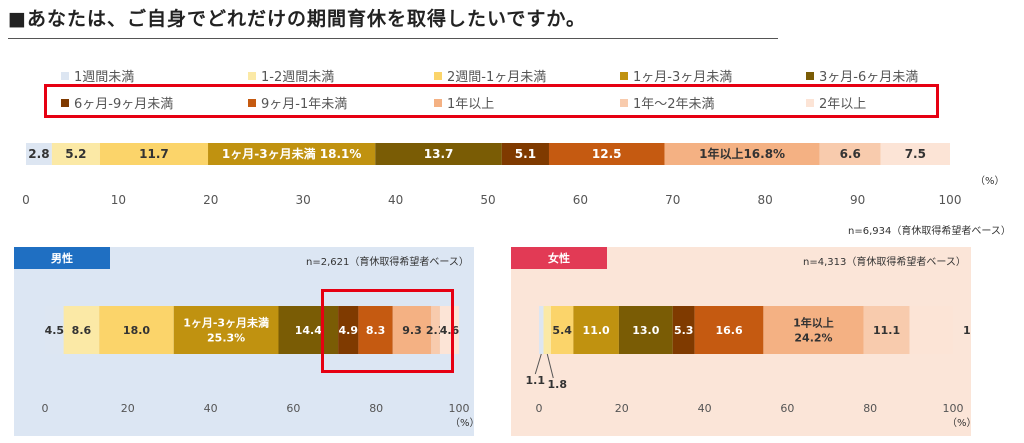 Image resolution: width=1024 pixels, height=443 pixels. I want to click on bar-label: 4.9, so click(349, 330).